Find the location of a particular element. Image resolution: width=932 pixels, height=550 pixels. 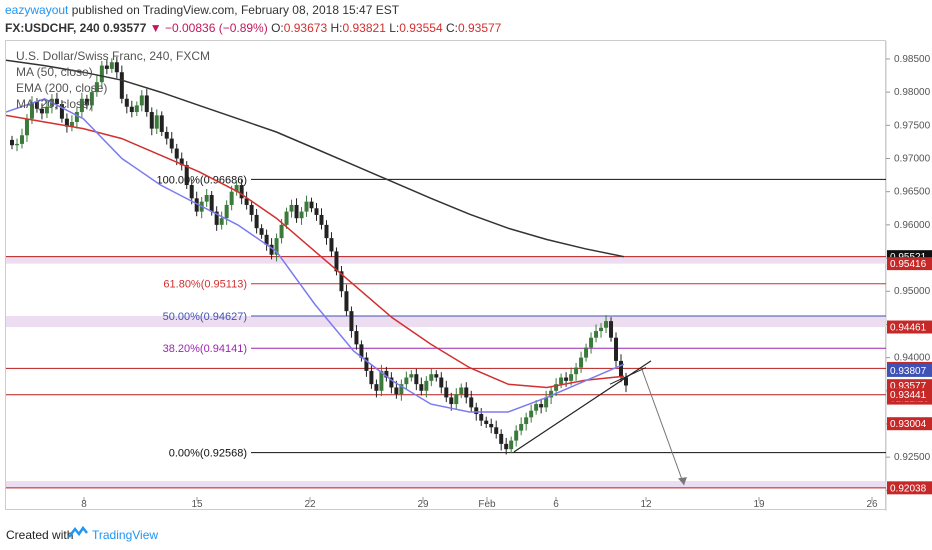

symbol: FX:USDCHF, 240 is located at coordinates (52, 28).